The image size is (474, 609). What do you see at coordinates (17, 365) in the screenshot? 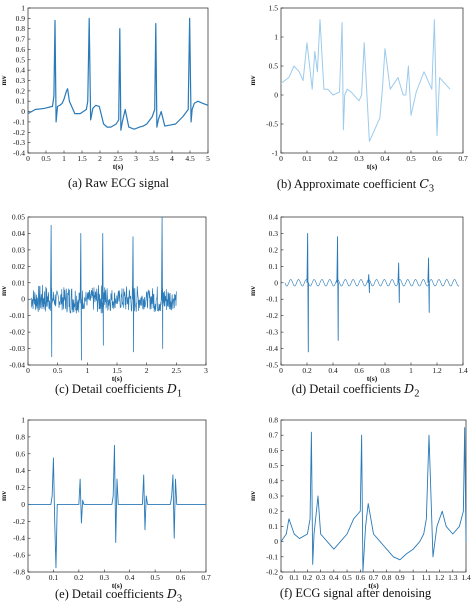
I see `y-tick-label: -0.04` at bounding box center [17, 365].